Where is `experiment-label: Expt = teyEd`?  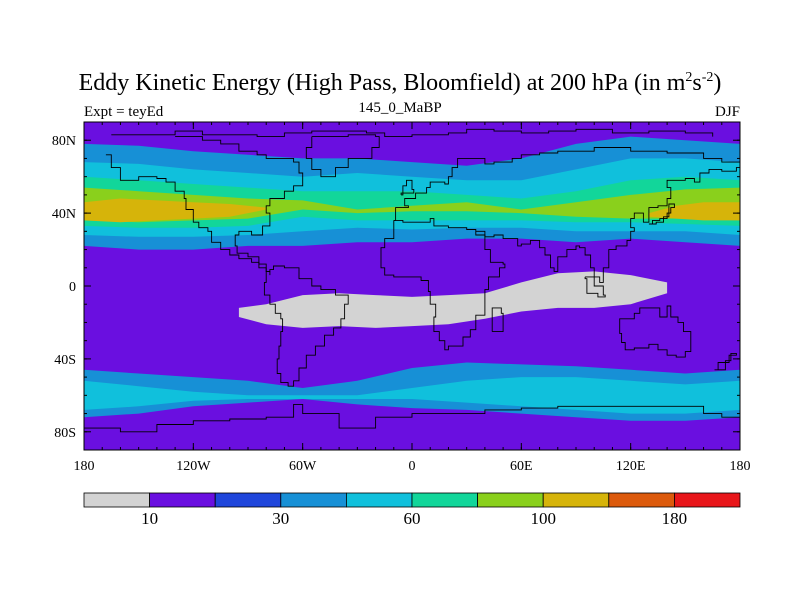
experiment-label: Expt = teyEd is located at coordinates (124, 112).